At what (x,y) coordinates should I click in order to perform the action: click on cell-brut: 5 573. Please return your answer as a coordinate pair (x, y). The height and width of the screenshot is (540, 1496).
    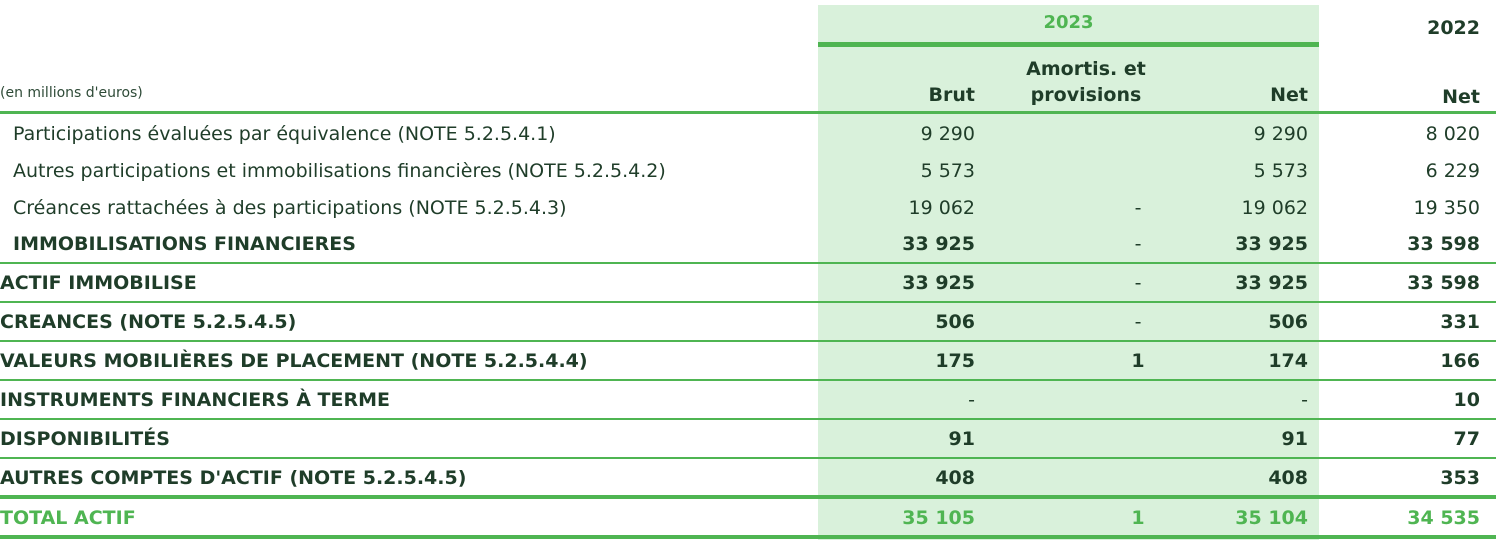
    Looking at the image, I should click on (947, 171).